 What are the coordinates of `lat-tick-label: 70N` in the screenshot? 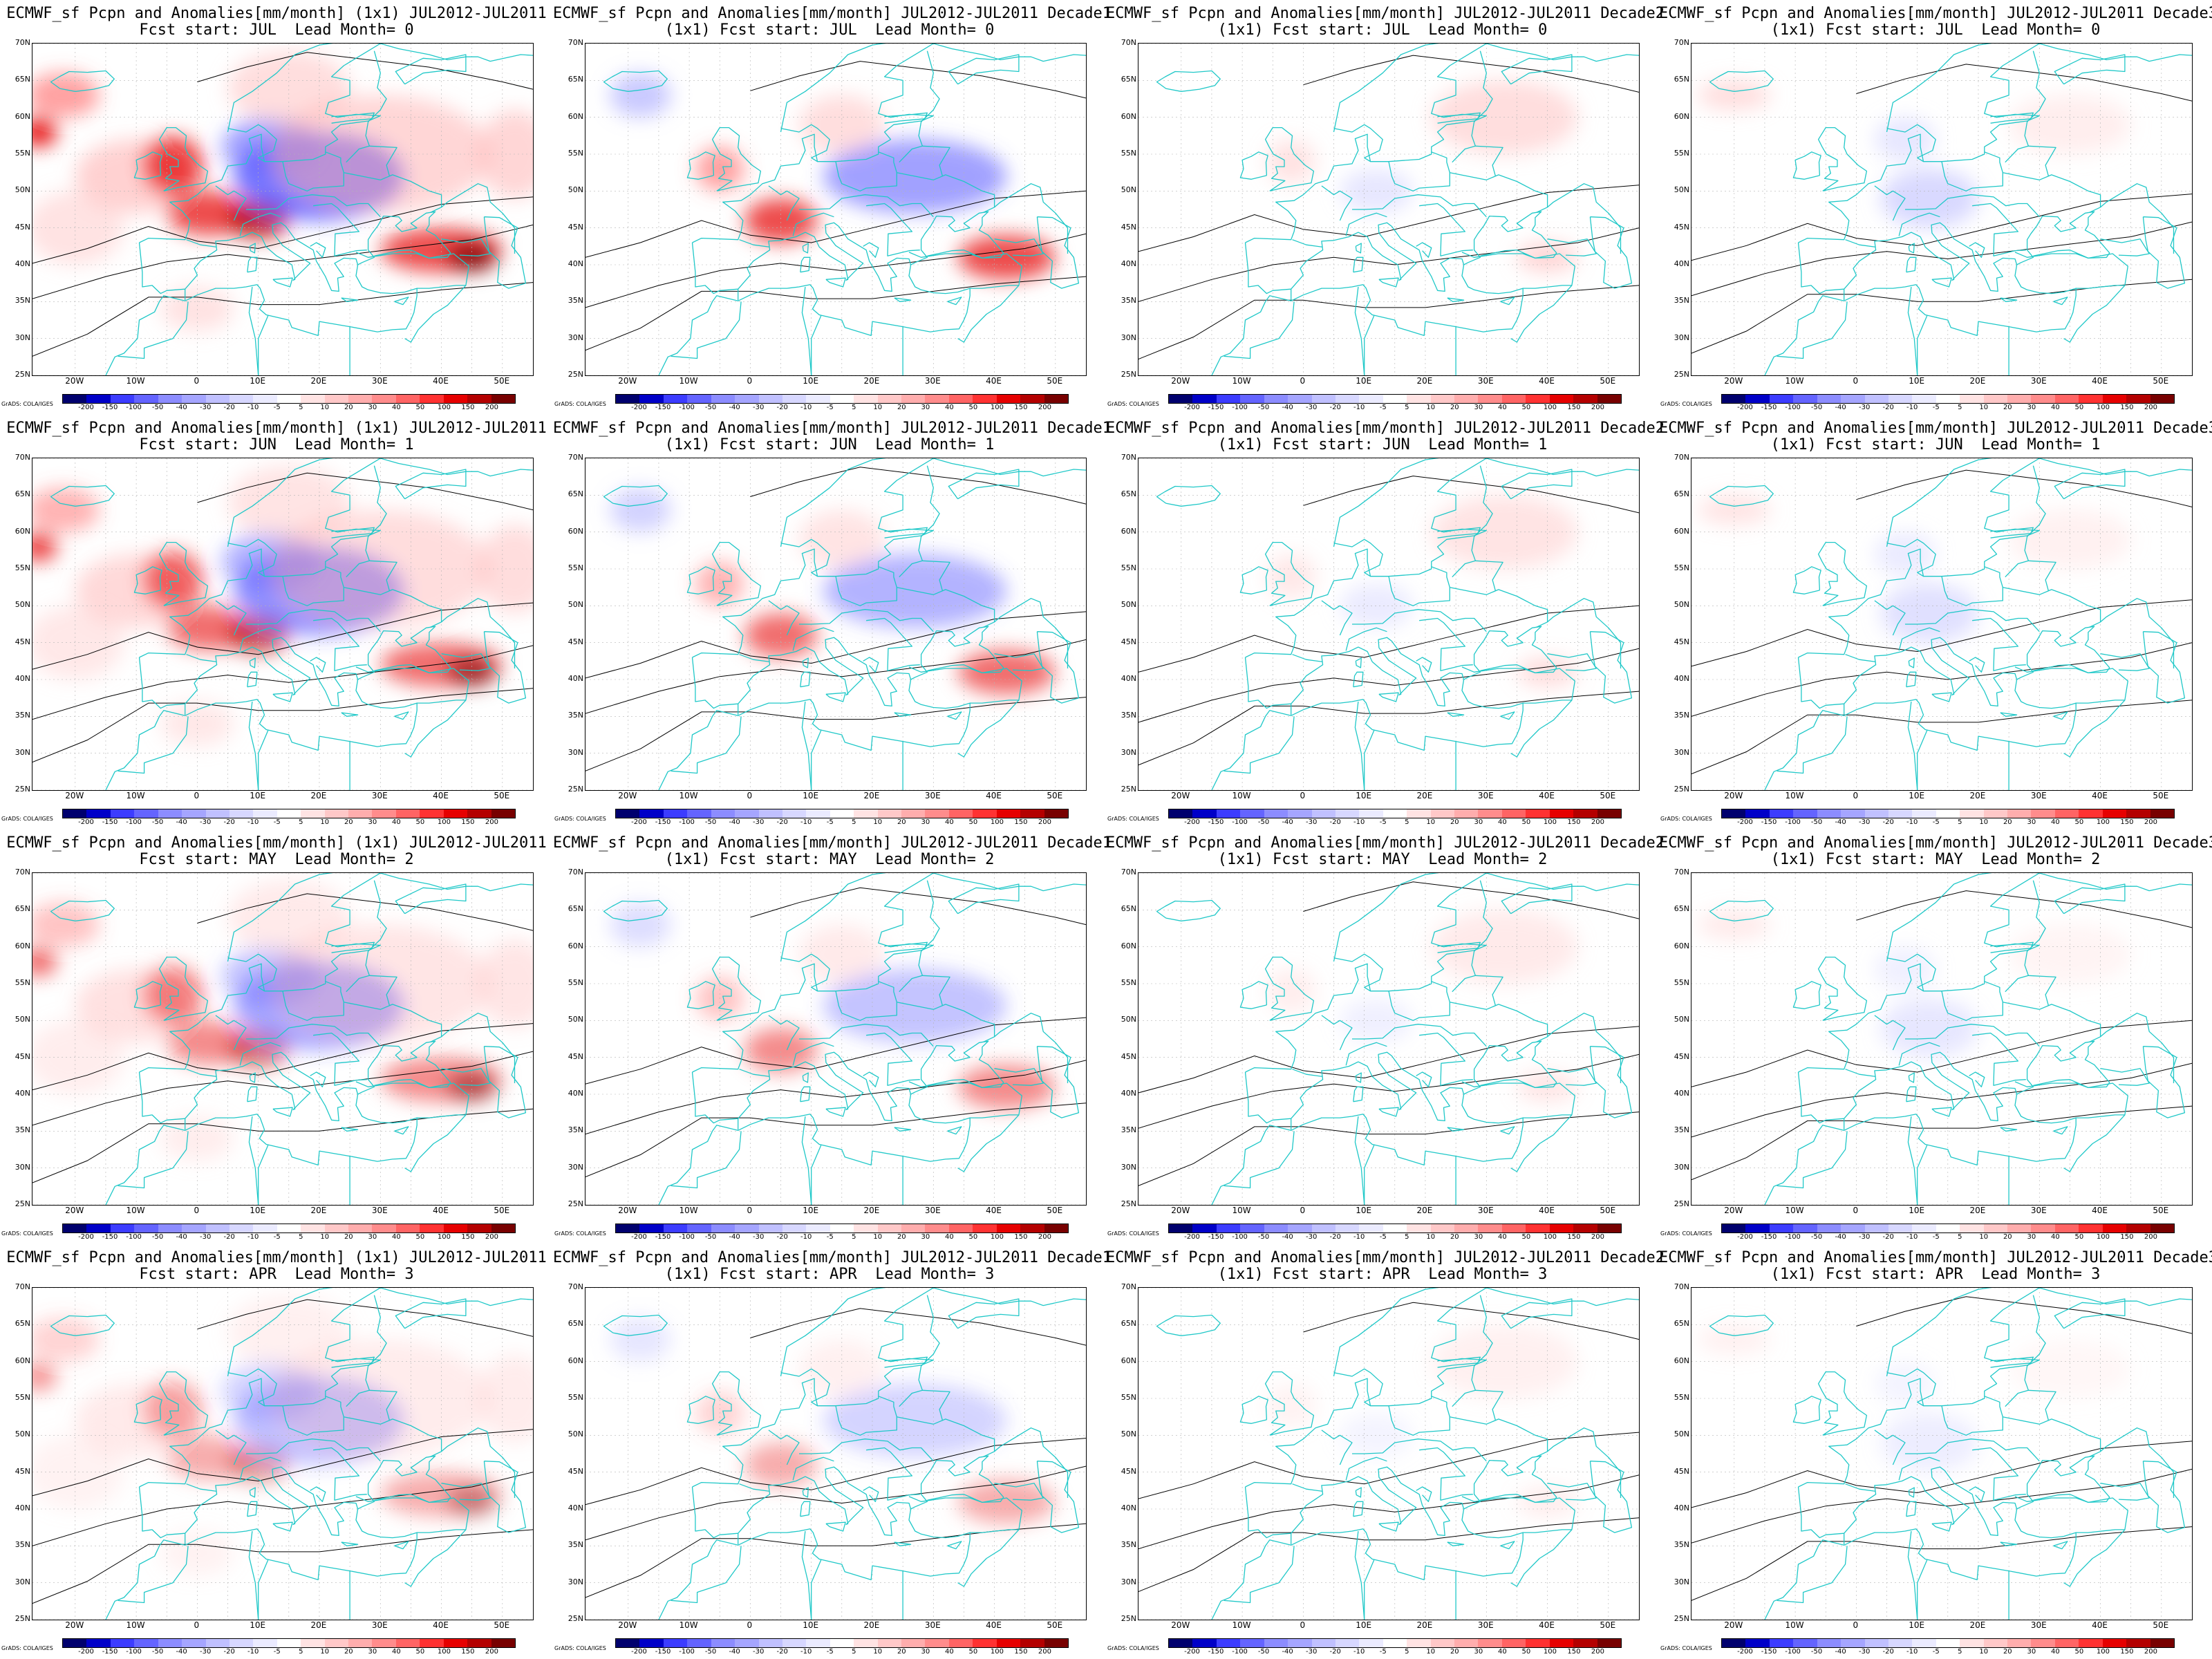 It's located at (575, 873).